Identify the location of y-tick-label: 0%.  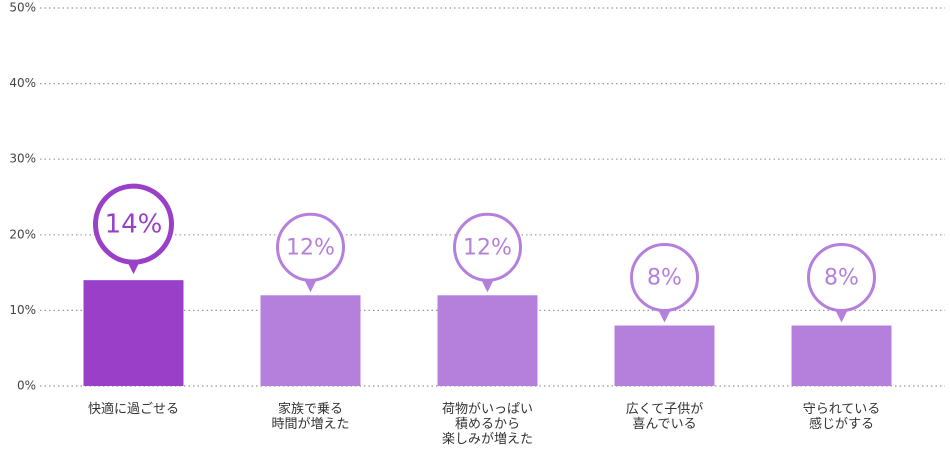
(26, 386).